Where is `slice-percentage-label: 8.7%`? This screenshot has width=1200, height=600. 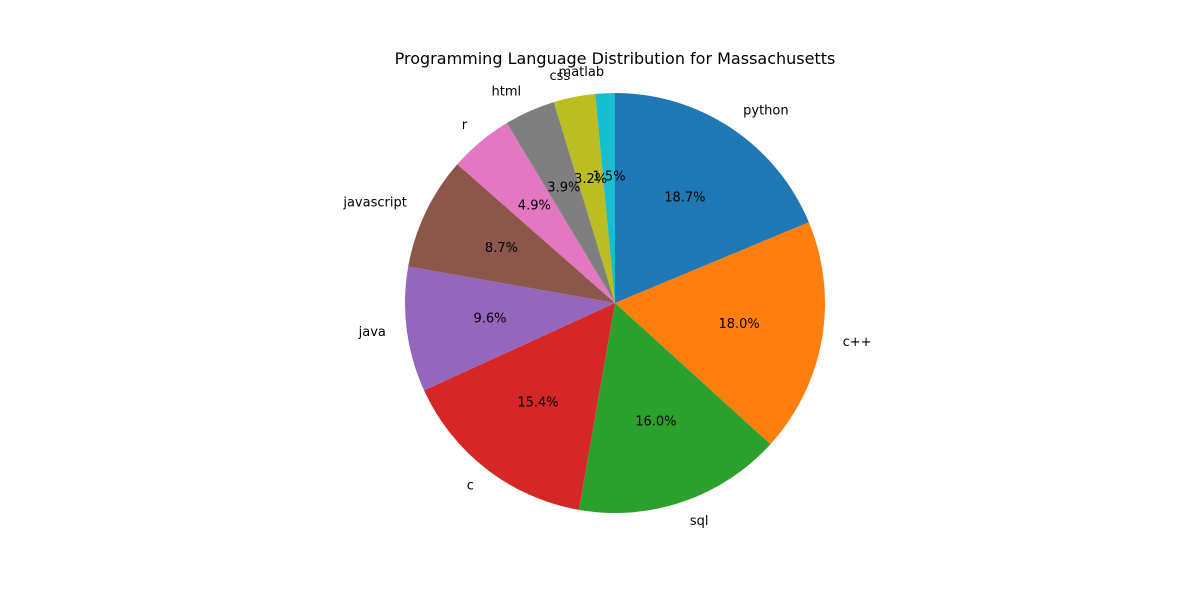 slice-percentage-label: 8.7% is located at coordinates (501, 248).